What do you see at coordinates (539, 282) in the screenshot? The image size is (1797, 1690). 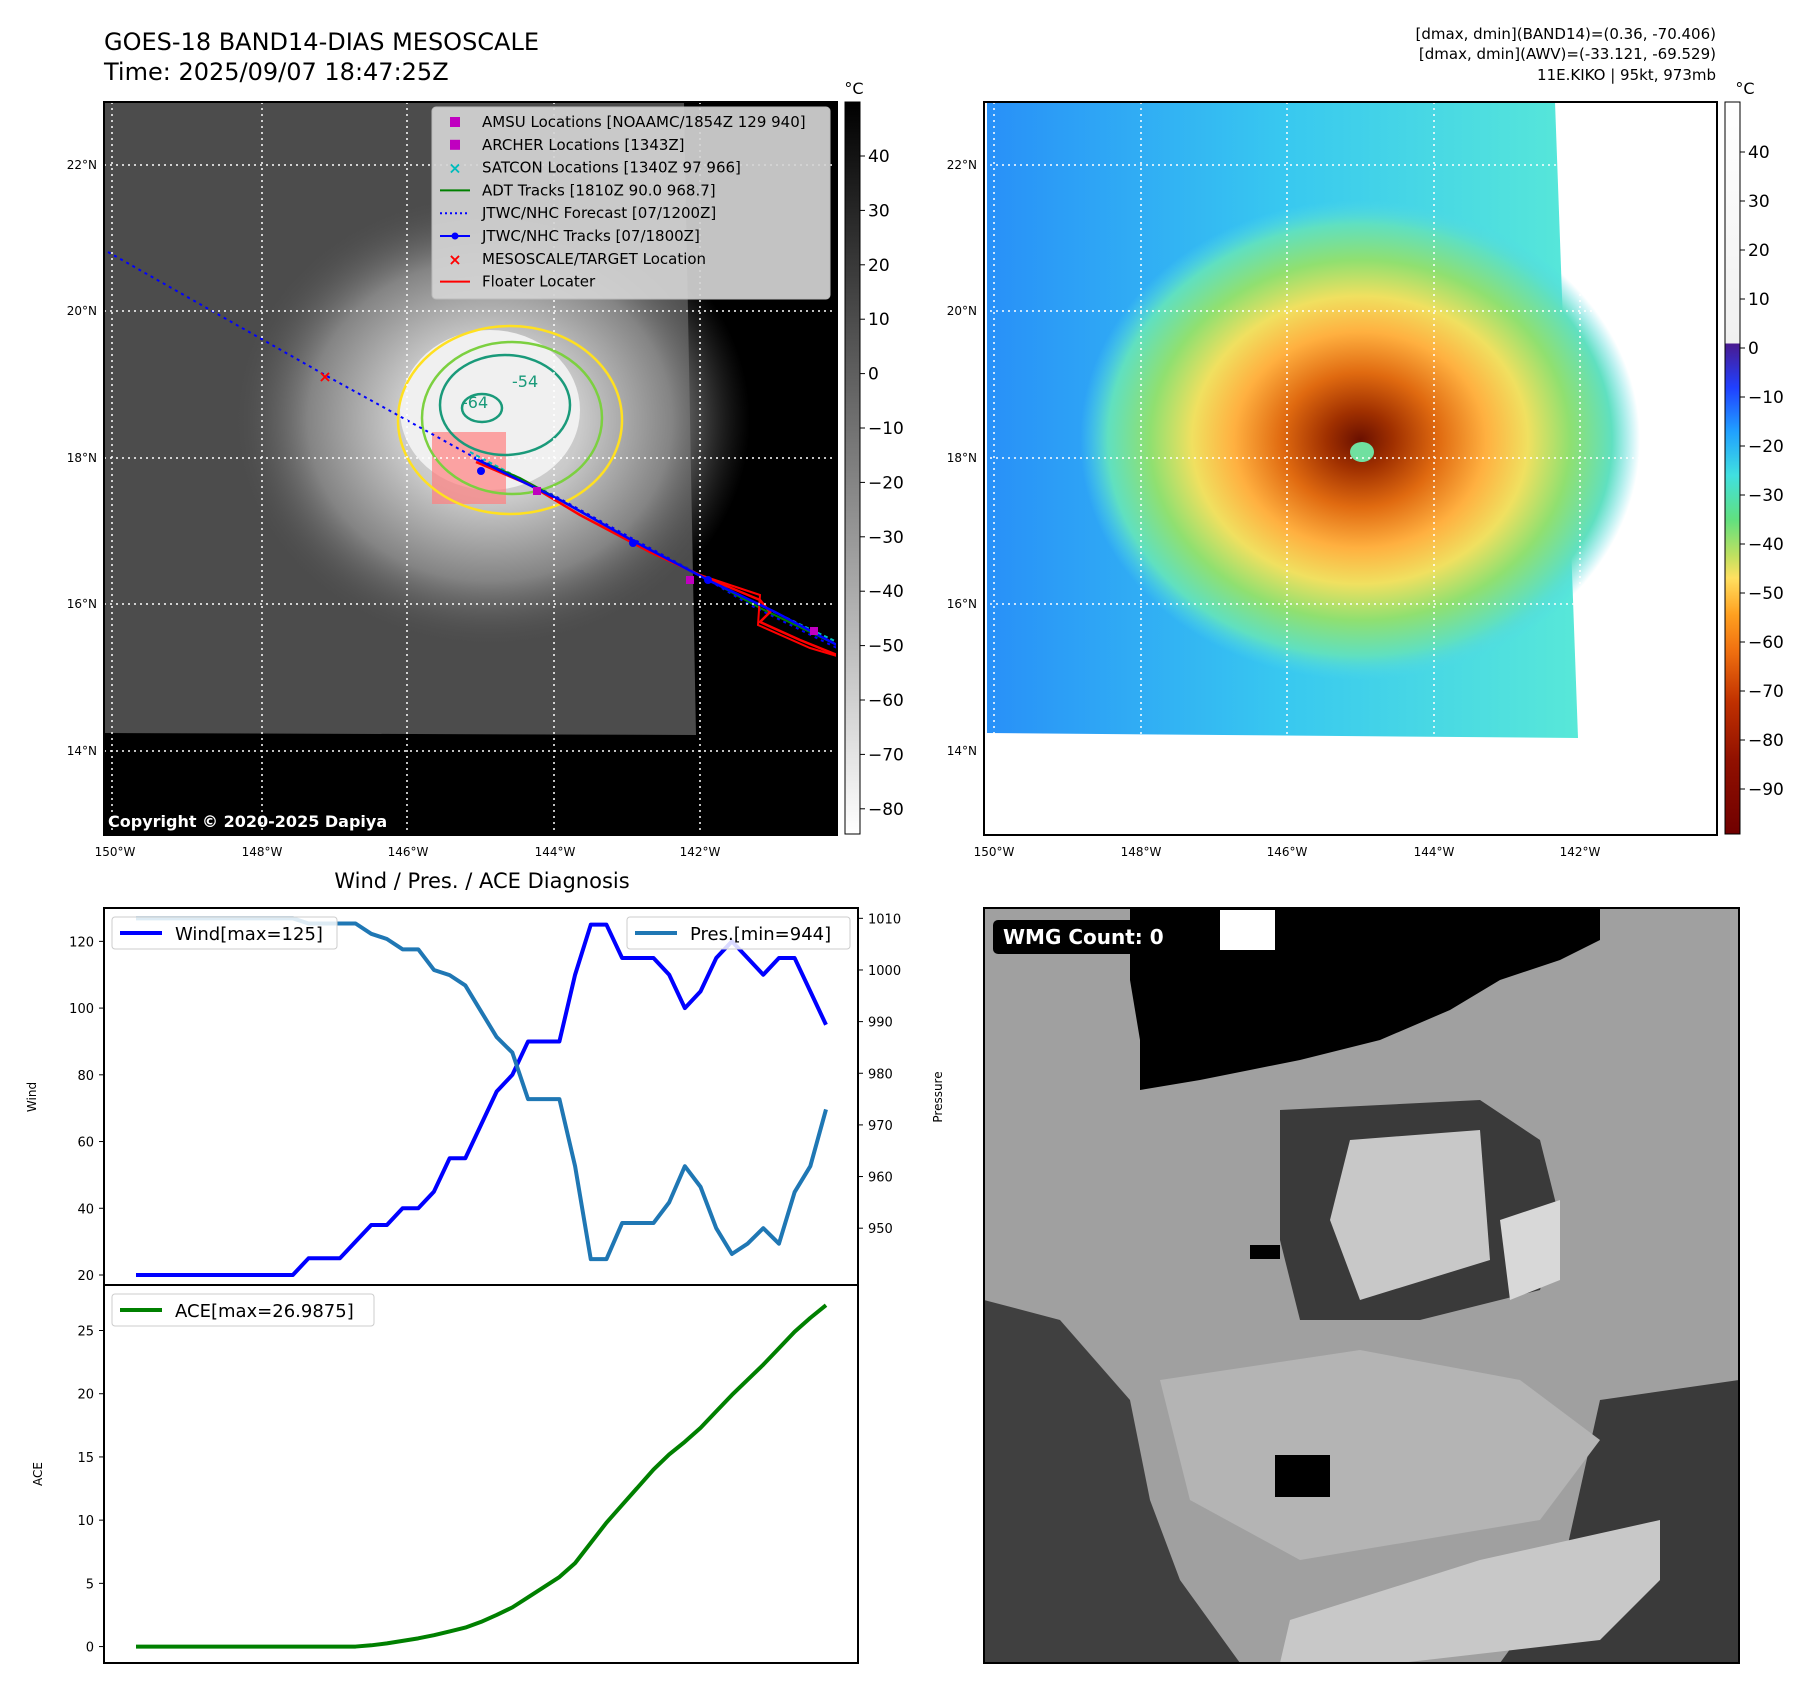 I see `legend-label: Floater Locater` at bounding box center [539, 282].